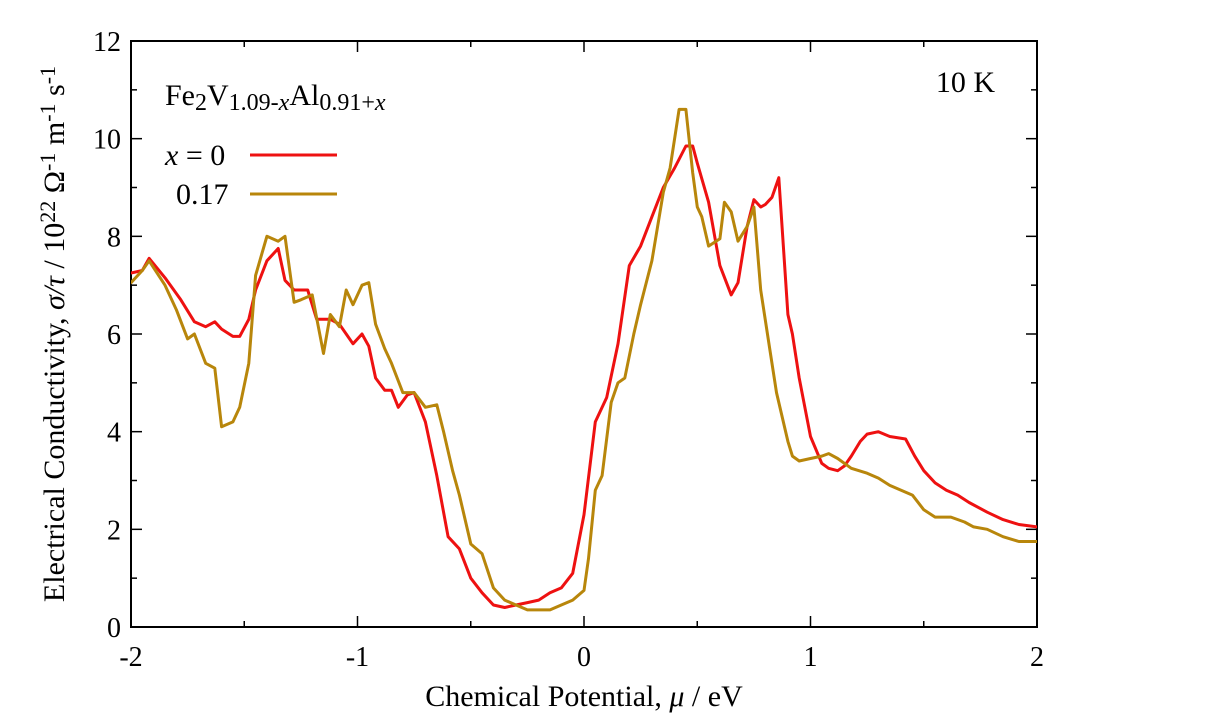 This screenshot has width=1208, height=724. Describe the element at coordinates (713, 696) in the screenshot. I see `x-label-unit: / eV` at that location.